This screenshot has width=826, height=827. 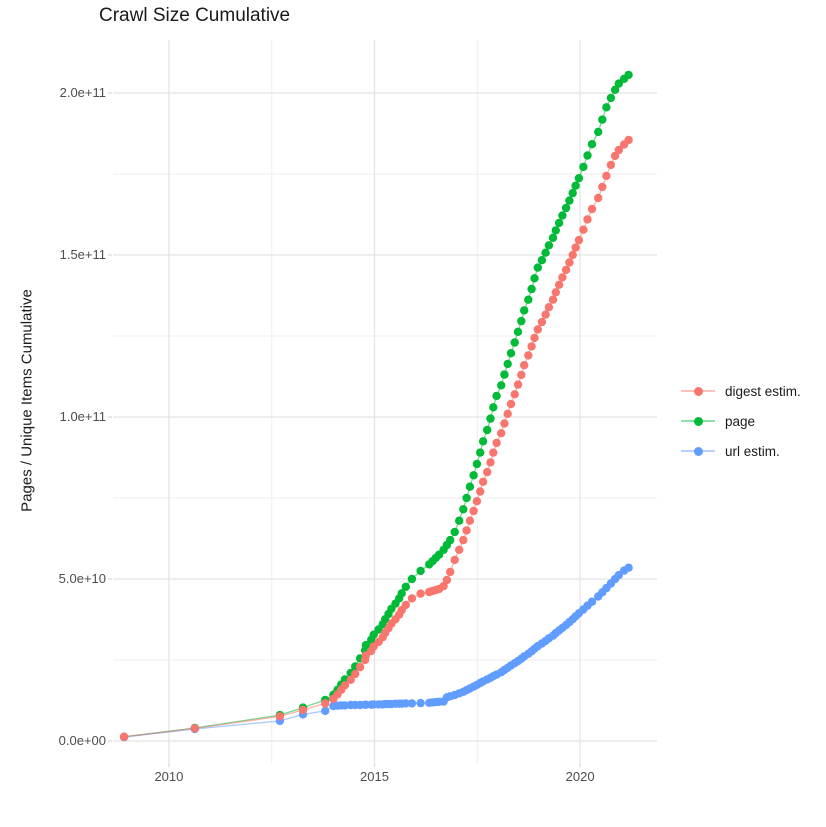 I want to click on legend-item-digest-estim: digest estim., so click(x=741, y=391).